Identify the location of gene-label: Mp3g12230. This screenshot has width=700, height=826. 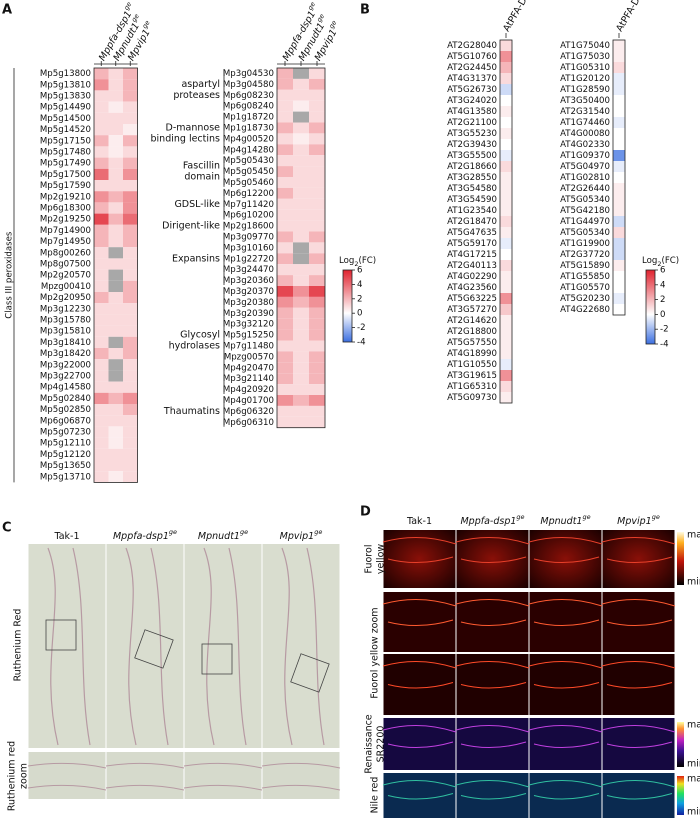
(65, 309).